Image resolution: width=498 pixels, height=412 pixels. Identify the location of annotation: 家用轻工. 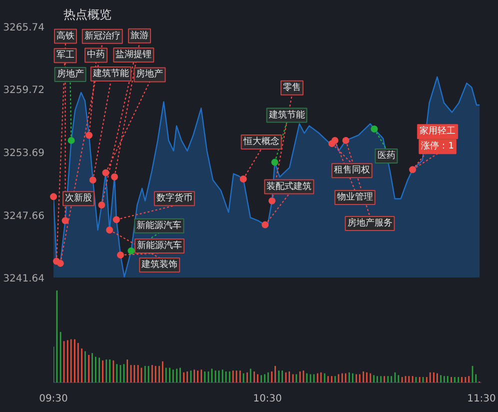
(438, 131).